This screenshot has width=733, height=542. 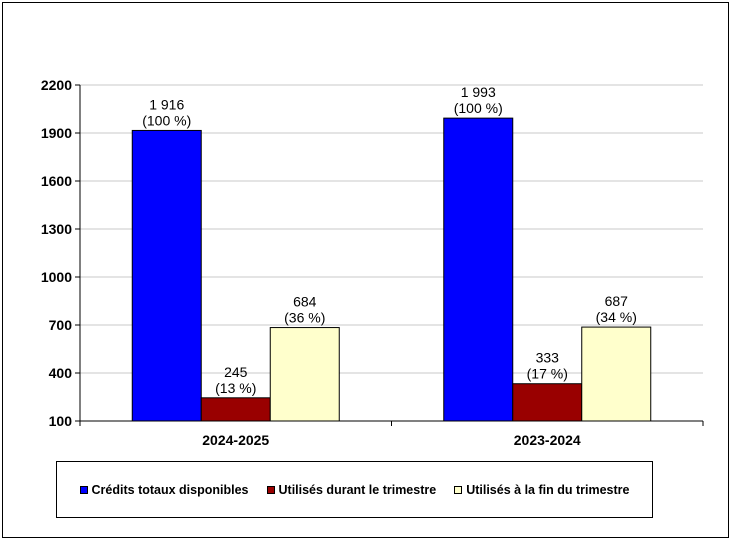 What do you see at coordinates (616, 317) in the screenshot?
I see `data-label-percent: (34 %)` at bounding box center [616, 317].